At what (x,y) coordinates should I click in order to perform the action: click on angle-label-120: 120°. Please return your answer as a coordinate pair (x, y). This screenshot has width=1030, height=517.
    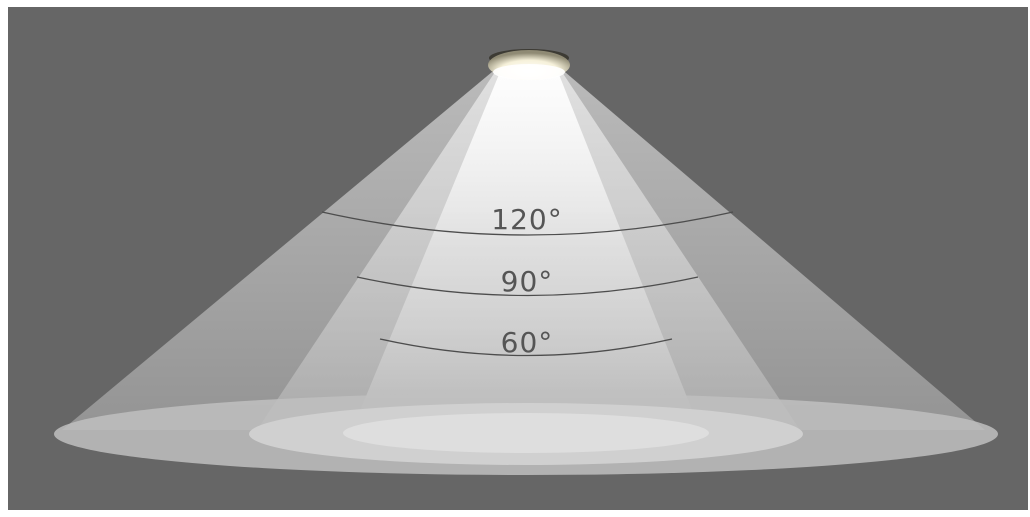
    Looking at the image, I should click on (526, 219).